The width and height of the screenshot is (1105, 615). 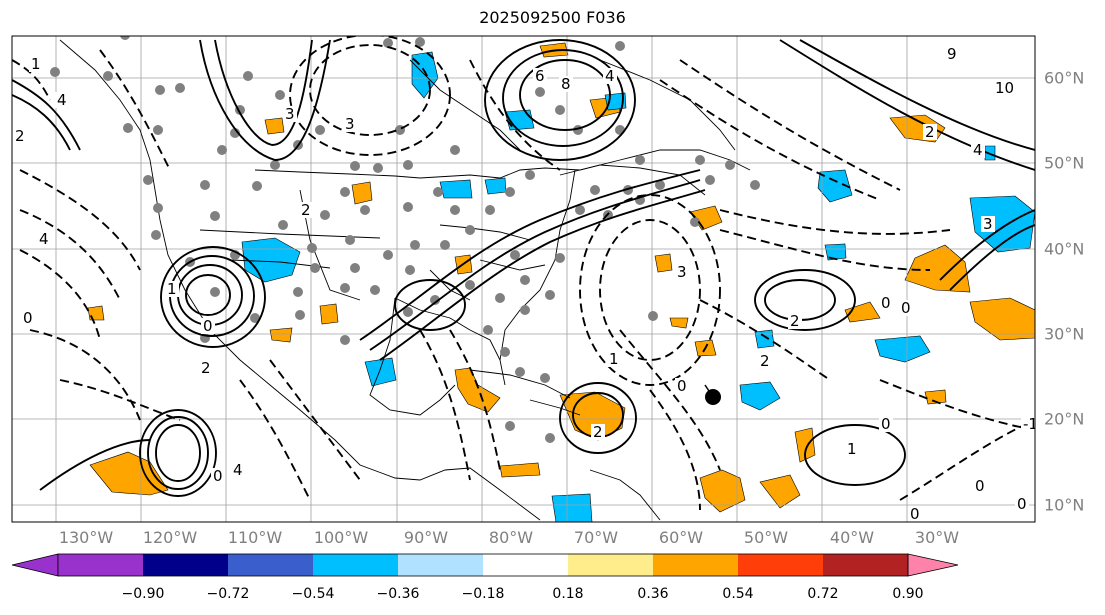 I want to click on colorbar-tick-label: −0.18, so click(x=483, y=594).